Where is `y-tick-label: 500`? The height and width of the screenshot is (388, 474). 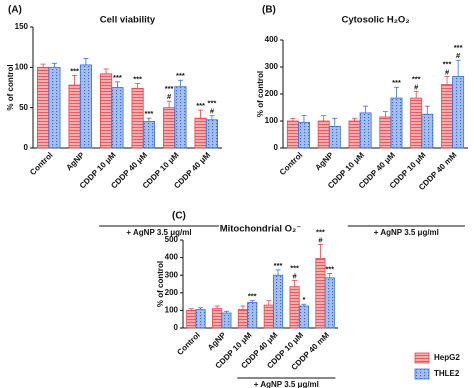
y-tick-label: 500 is located at coordinates (172, 239).